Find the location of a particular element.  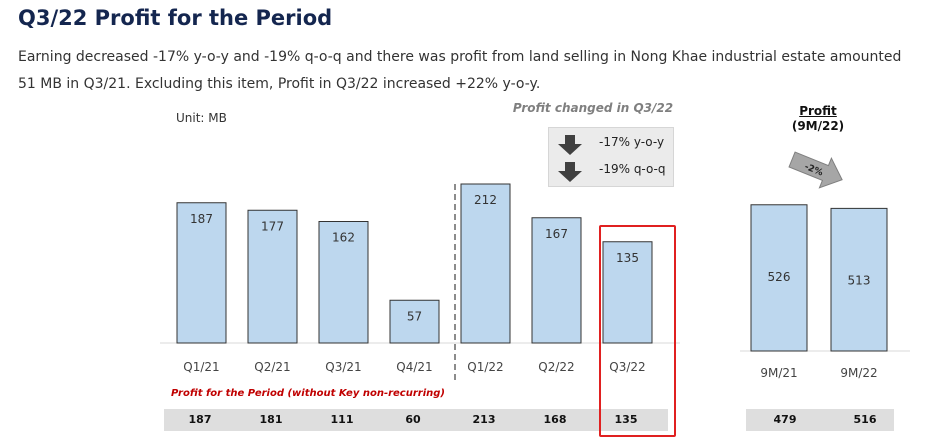

data-label: 212 is located at coordinates (485, 200).